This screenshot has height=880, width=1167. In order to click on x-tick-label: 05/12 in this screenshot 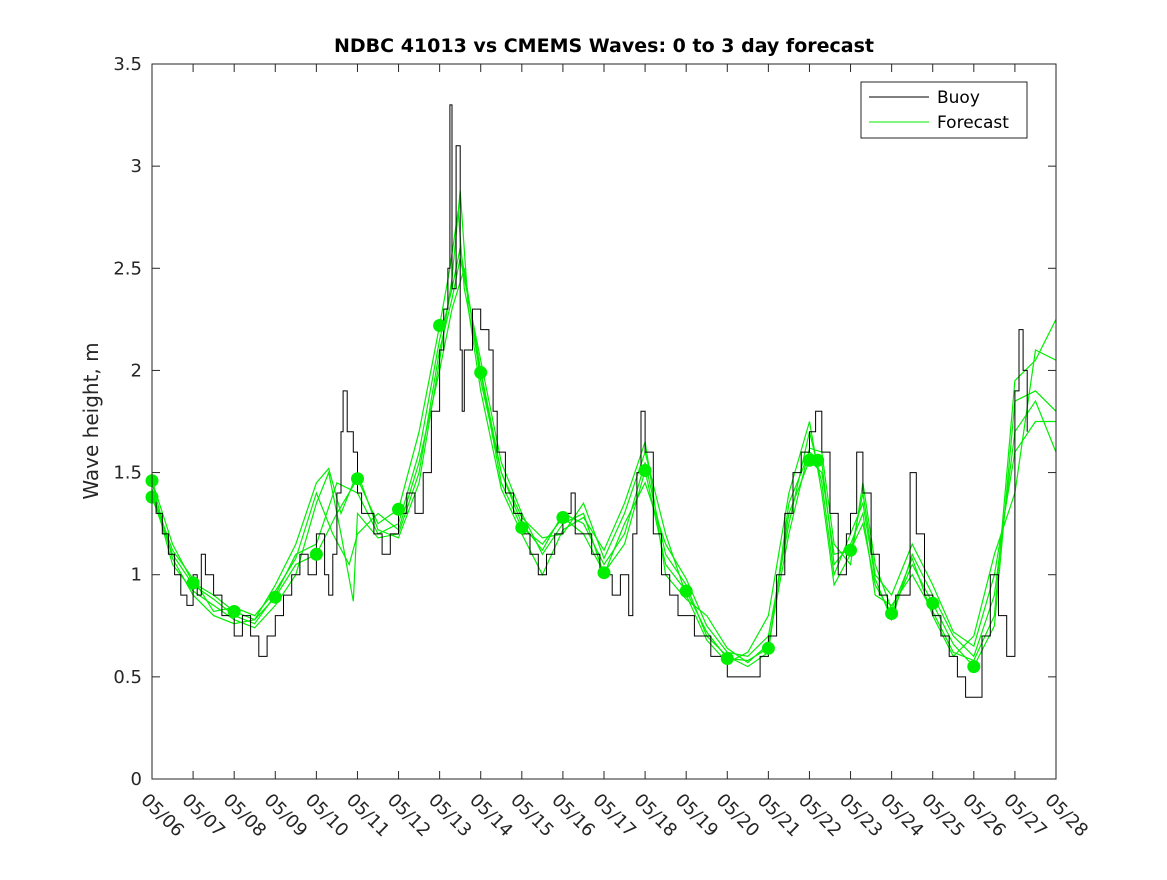, I will do `click(409, 816)`.